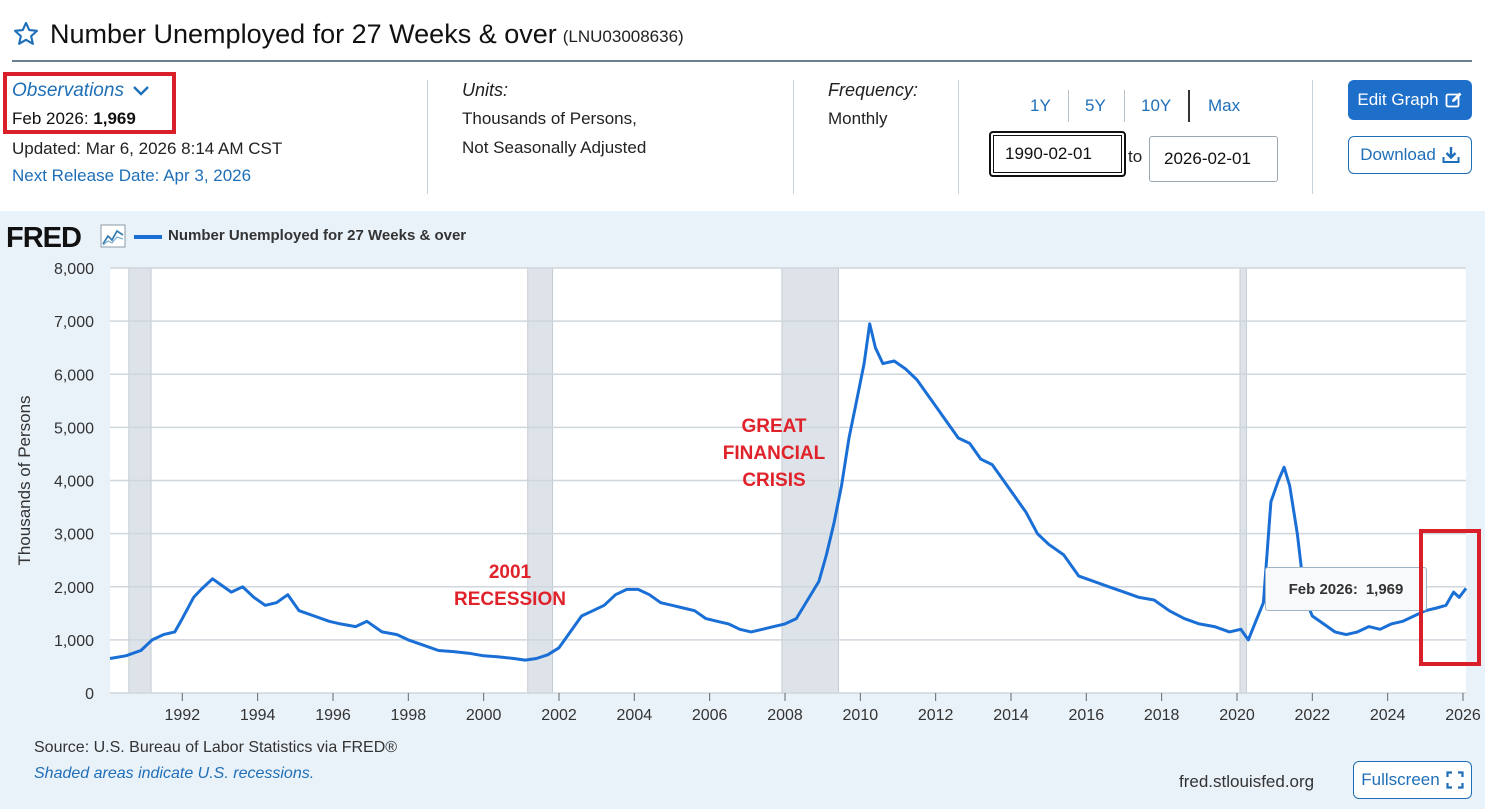 The image size is (1485, 809). Describe the element at coordinates (774, 480) in the screenshot. I see `annotation-line: CRISIS` at that location.